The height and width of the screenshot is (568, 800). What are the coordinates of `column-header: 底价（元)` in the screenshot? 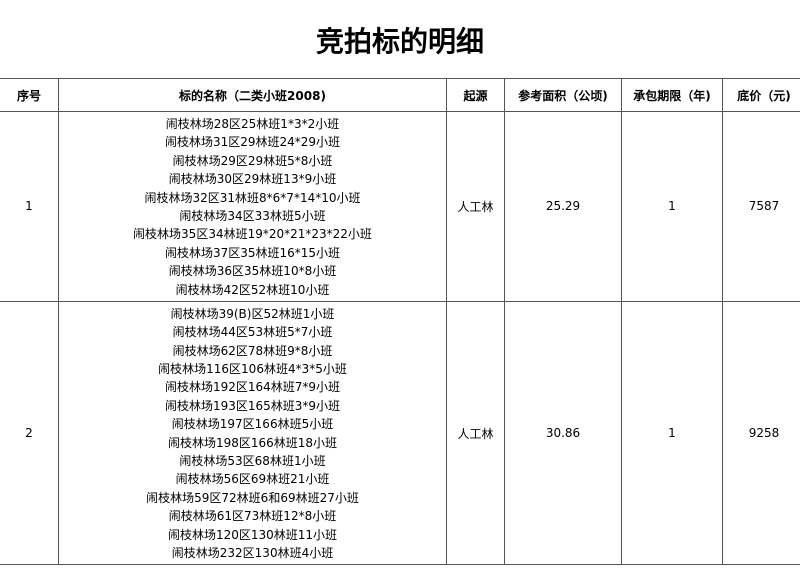 It's located at (761, 95).